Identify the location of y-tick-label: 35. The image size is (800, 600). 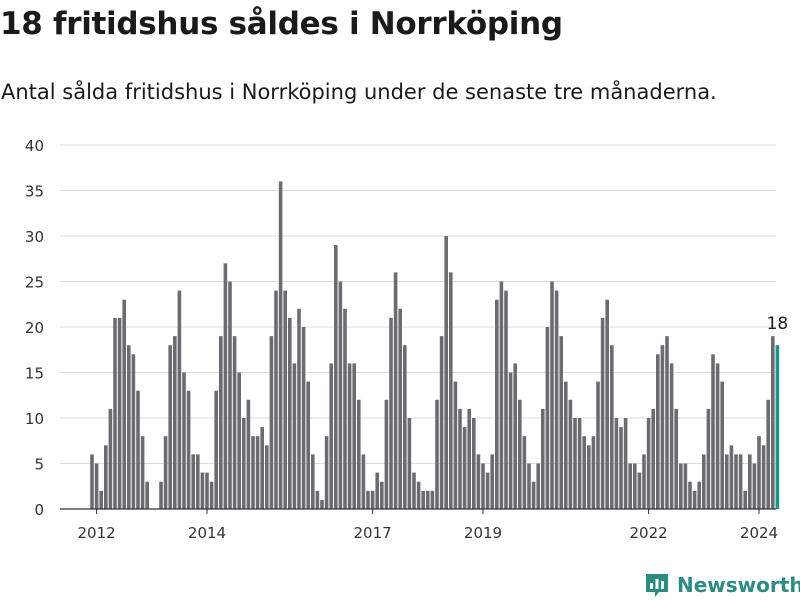
(34, 192).